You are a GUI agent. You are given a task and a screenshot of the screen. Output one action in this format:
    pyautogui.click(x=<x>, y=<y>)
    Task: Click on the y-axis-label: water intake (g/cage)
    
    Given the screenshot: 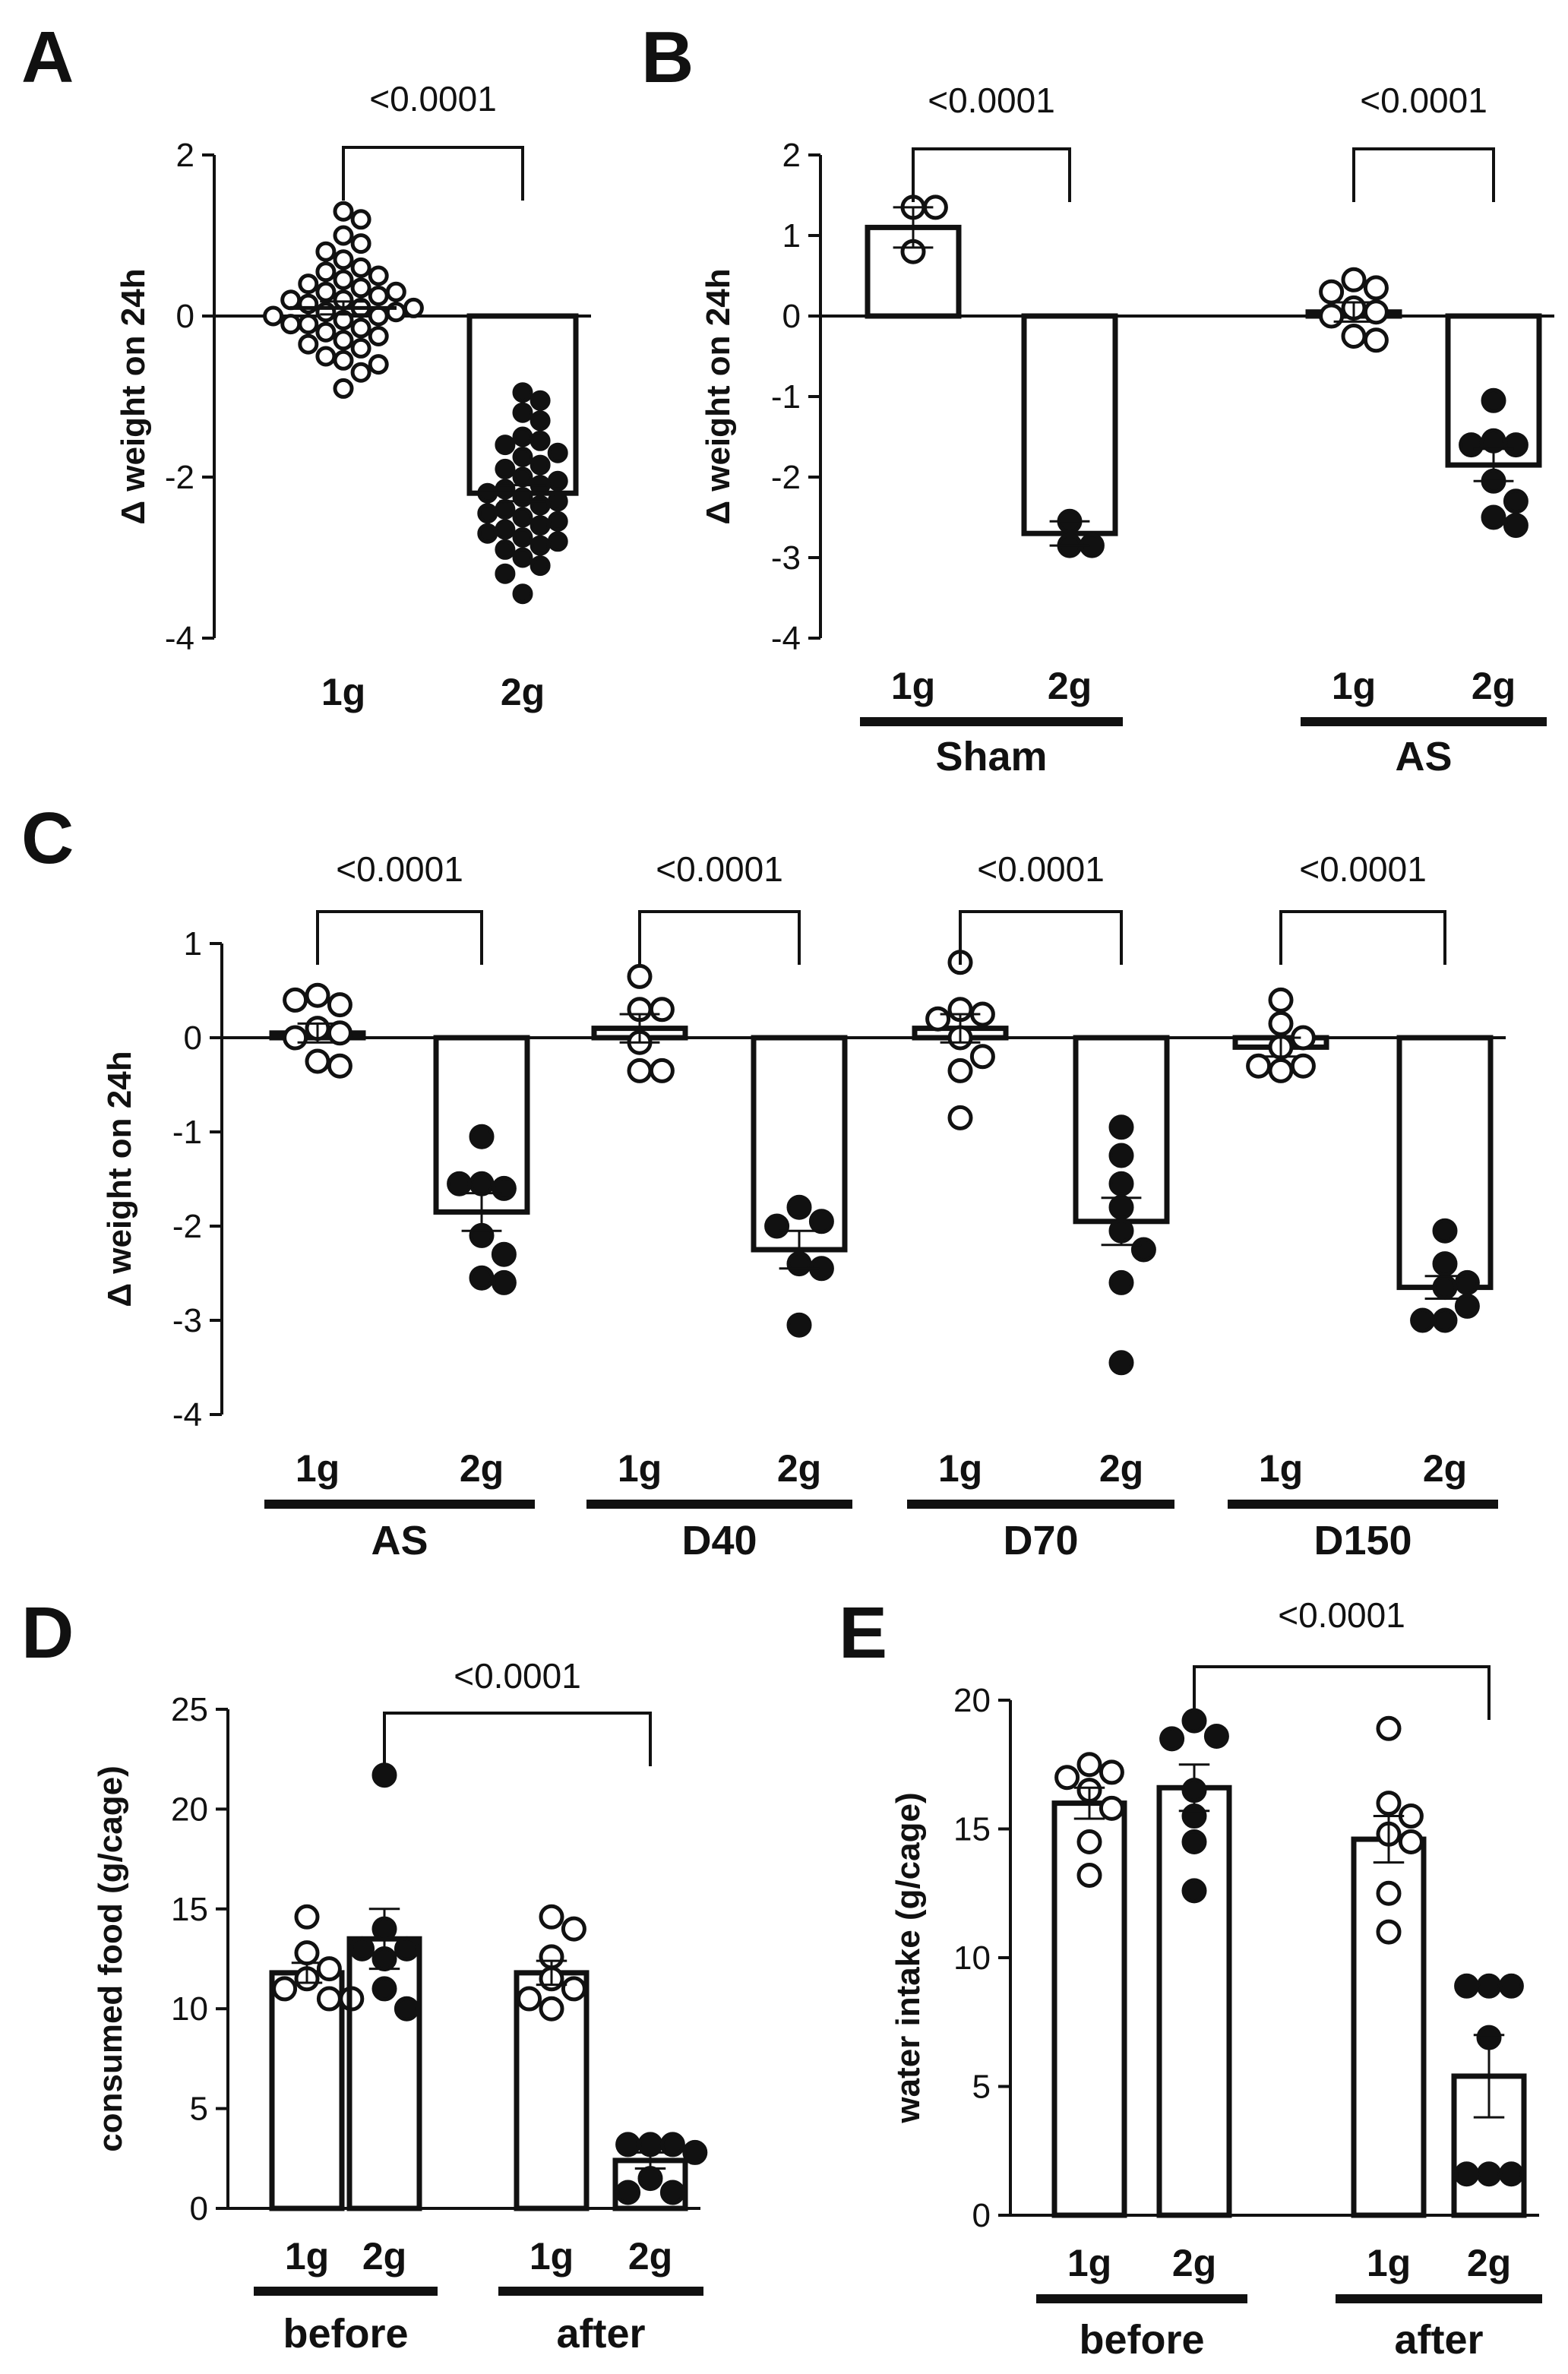 What is the action you would take?
    pyautogui.click(x=909, y=1957)
    